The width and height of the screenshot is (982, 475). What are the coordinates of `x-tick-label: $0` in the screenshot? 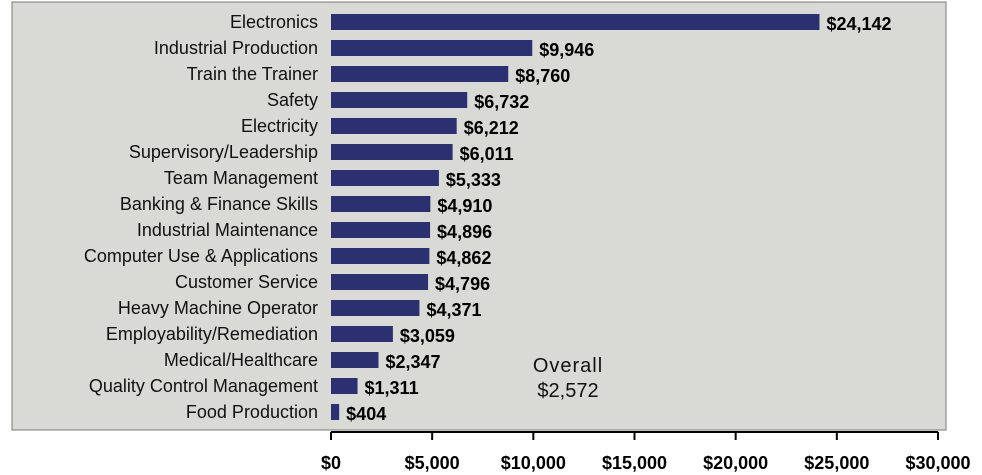 It's located at (331, 463).